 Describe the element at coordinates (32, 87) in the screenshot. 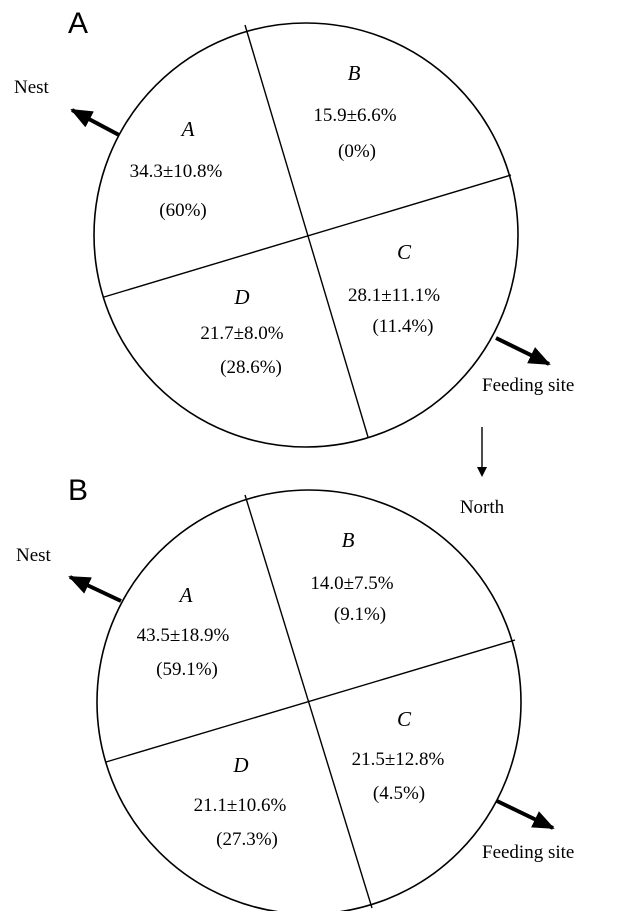

I see `panel-a-nest-label: Nest` at that location.